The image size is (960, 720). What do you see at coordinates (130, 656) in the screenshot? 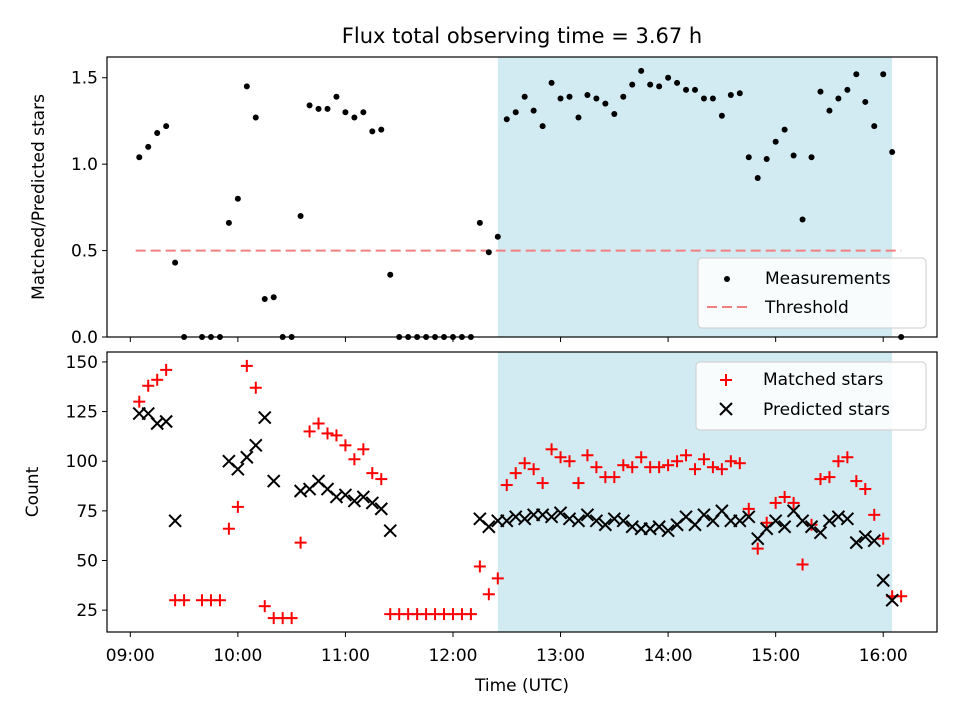
I see `xtick-label: 09:00` at bounding box center [130, 656].